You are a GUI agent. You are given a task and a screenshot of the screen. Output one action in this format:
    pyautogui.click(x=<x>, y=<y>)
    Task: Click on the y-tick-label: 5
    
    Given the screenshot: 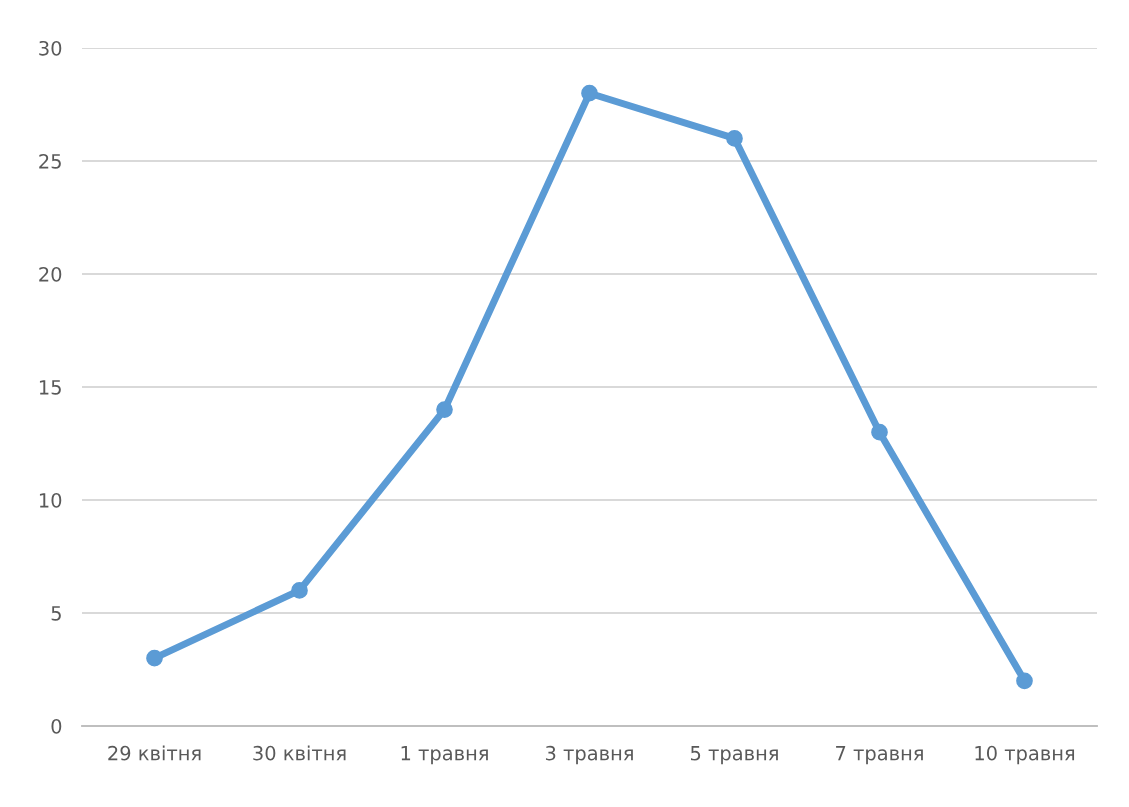 What is the action you would take?
    pyautogui.click(x=56, y=613)
    